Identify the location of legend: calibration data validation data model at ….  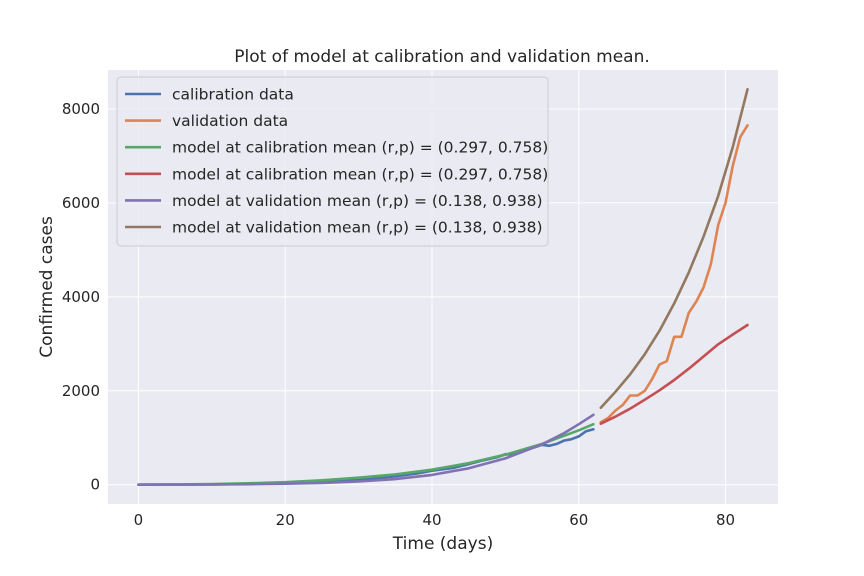
(332, 161).